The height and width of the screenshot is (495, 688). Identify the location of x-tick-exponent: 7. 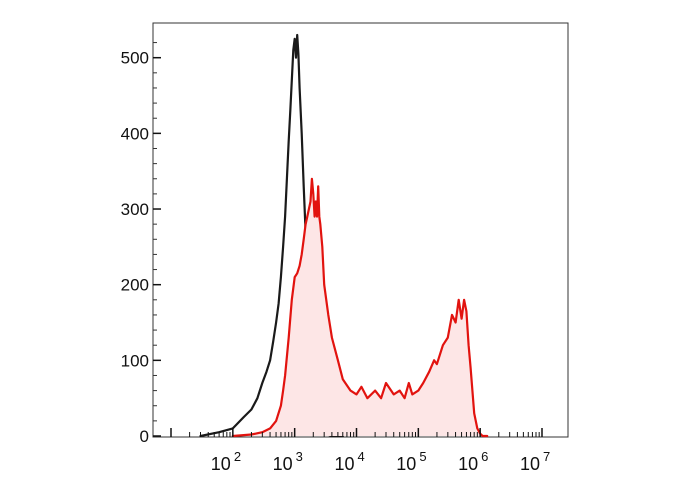
(546, 456).